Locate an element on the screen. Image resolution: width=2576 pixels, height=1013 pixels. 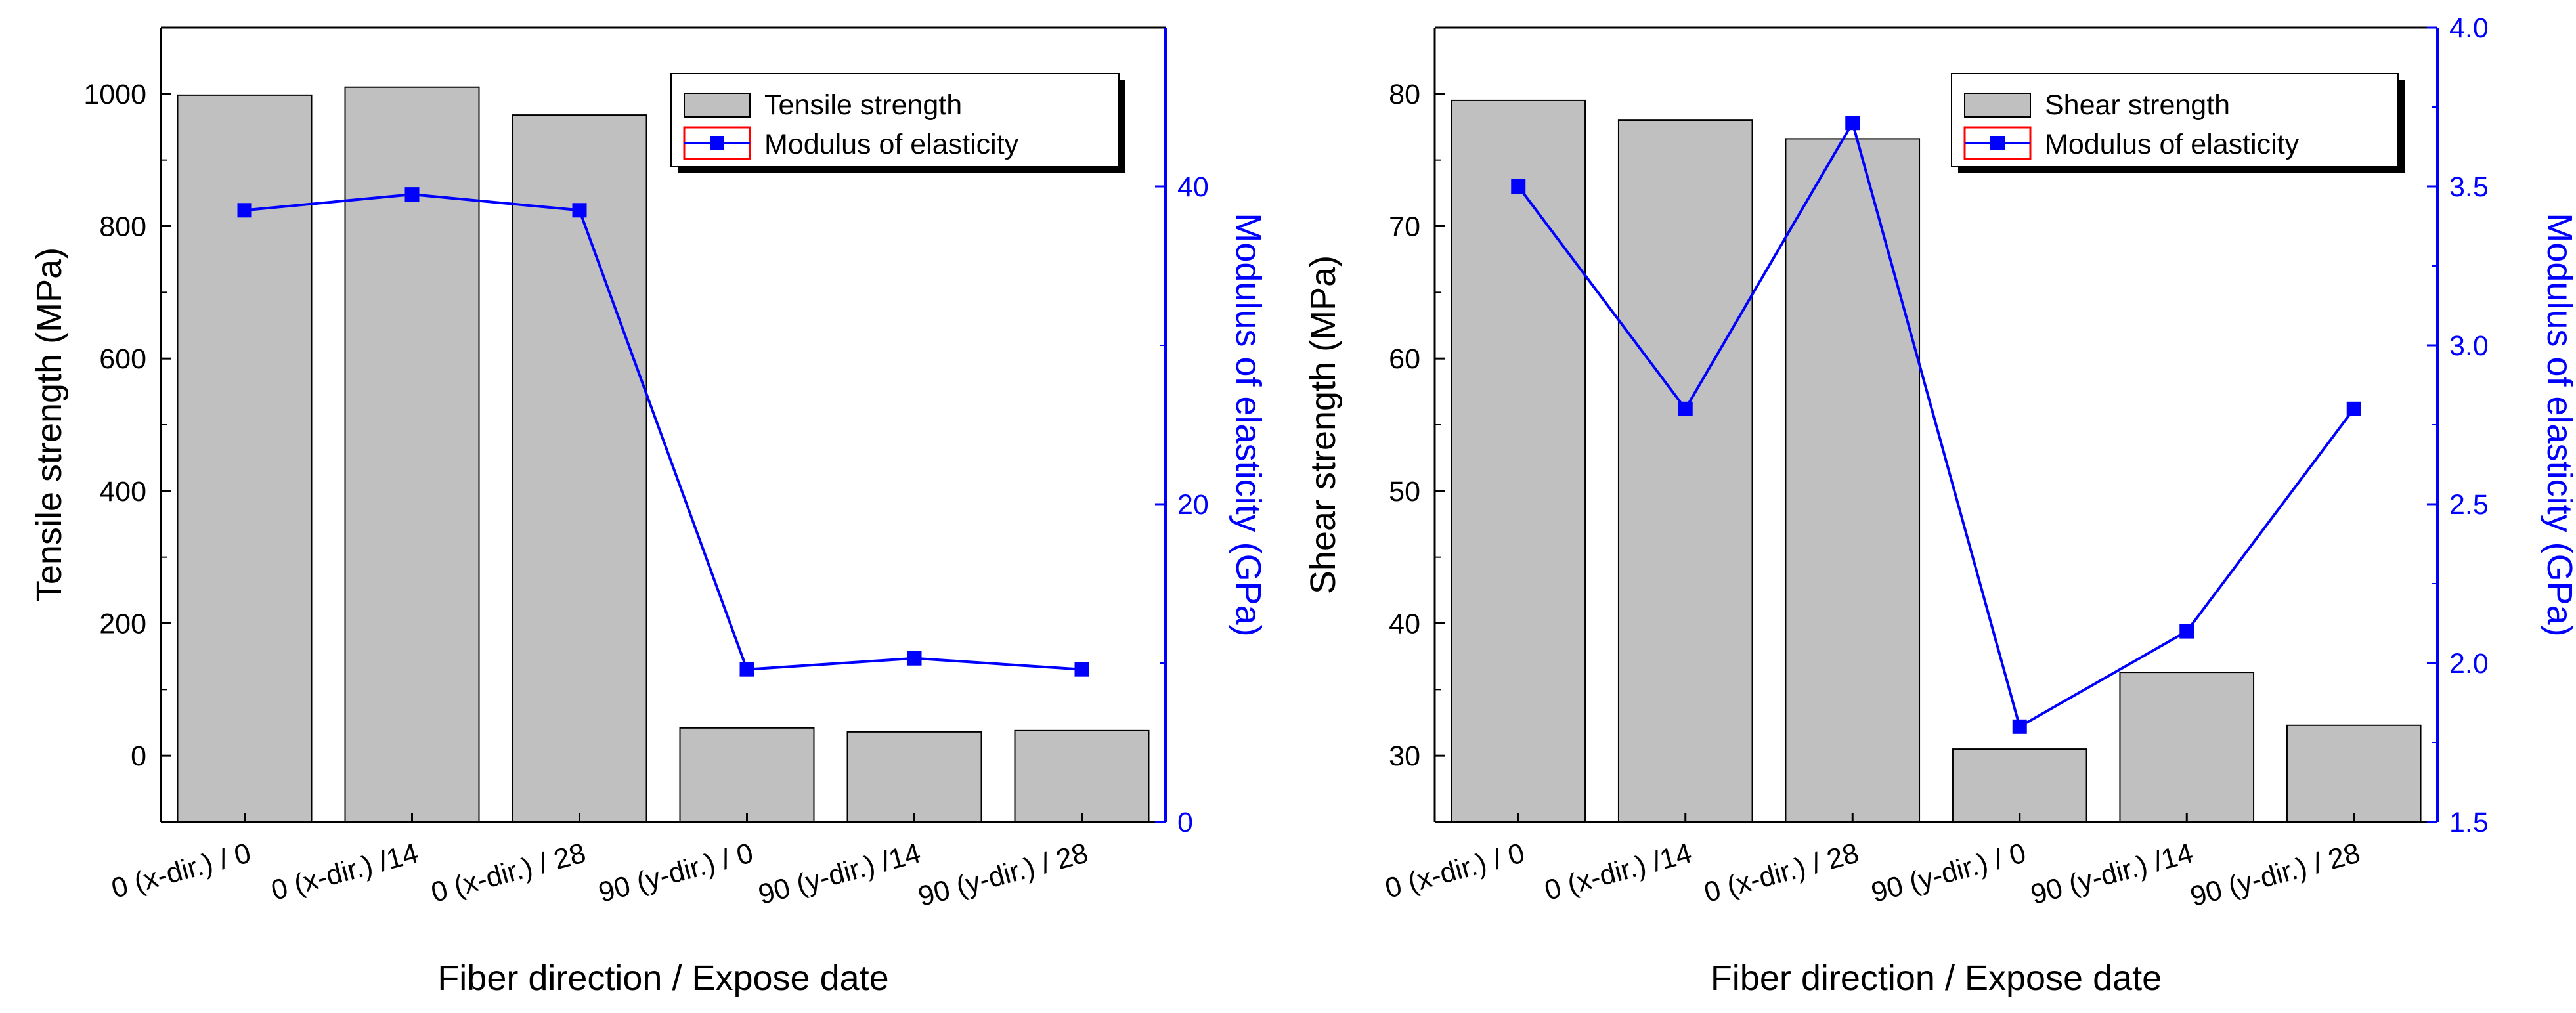
legend: Tensile strength Modulus of elasticity is located at coordinates (898, 123).